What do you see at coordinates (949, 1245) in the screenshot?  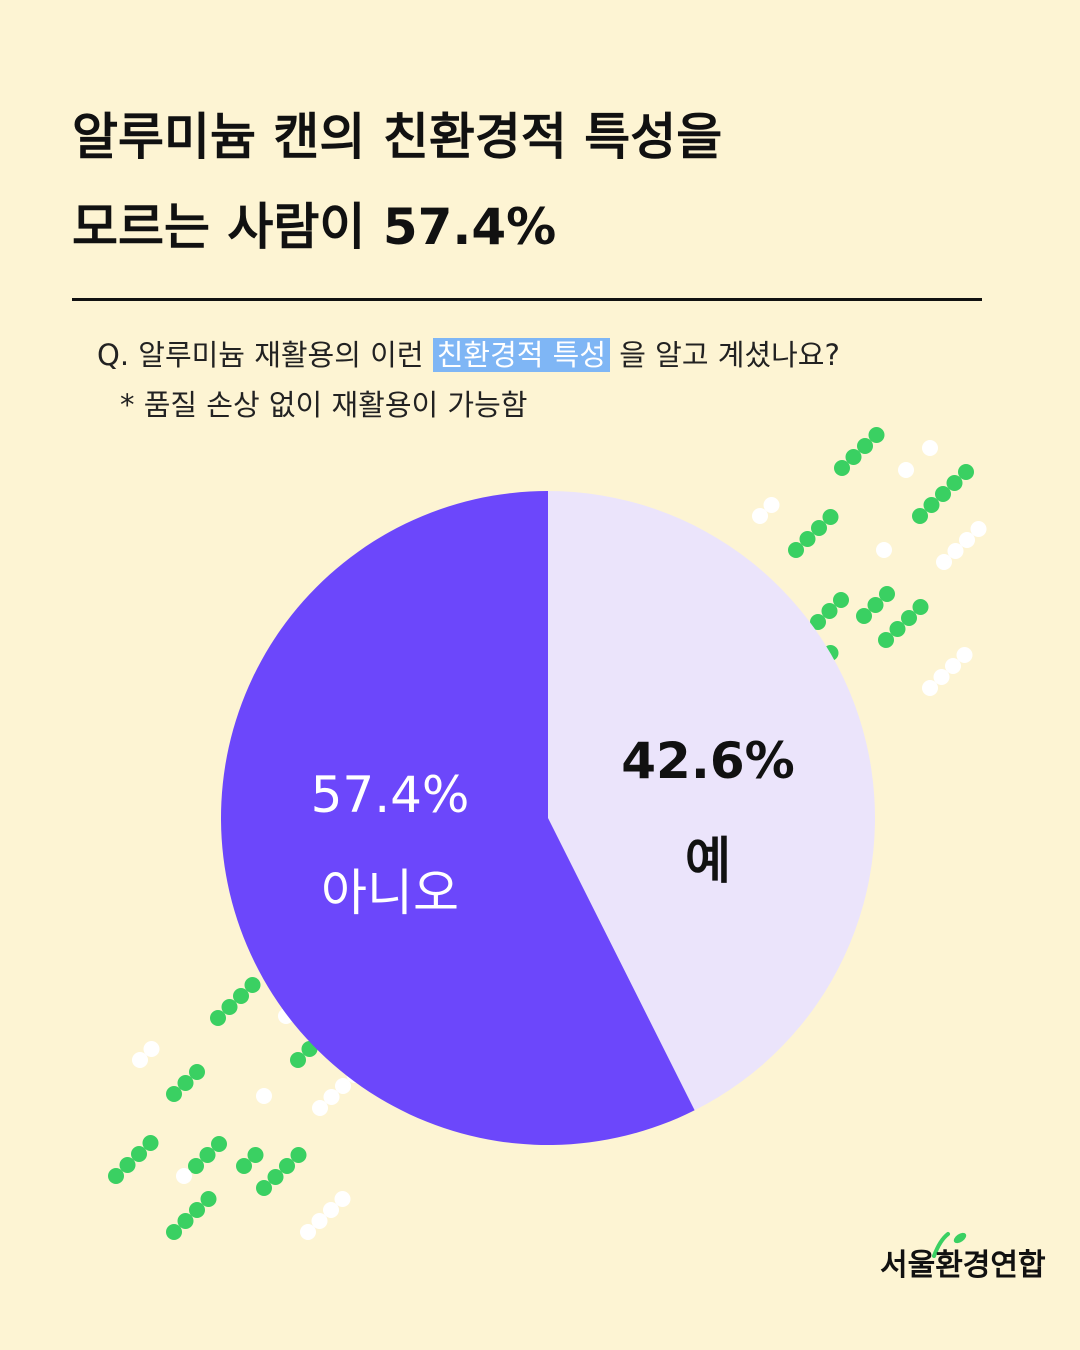 I see `leaf-icon` at bounding box center [949, 1245].